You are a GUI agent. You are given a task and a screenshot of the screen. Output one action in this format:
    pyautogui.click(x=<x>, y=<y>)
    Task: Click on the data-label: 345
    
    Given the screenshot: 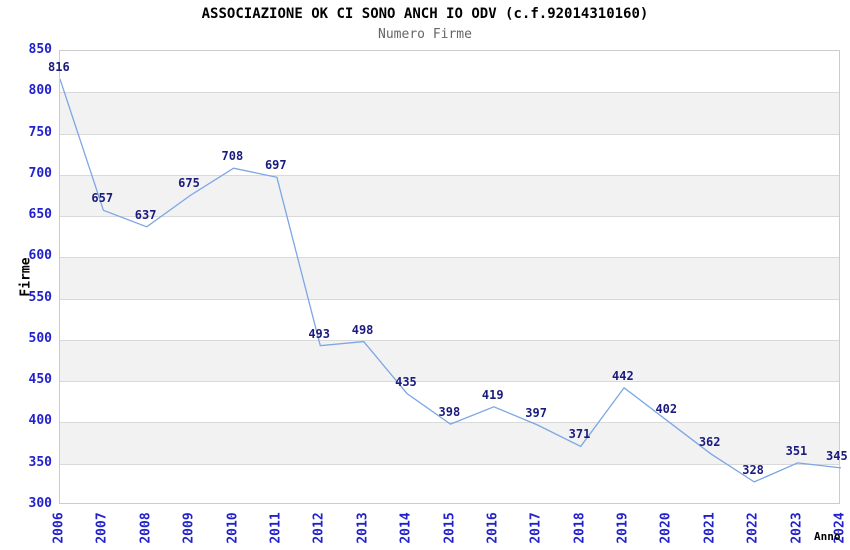 What is the action you would take?
    pyautogui.click(x=837, y=455)
    